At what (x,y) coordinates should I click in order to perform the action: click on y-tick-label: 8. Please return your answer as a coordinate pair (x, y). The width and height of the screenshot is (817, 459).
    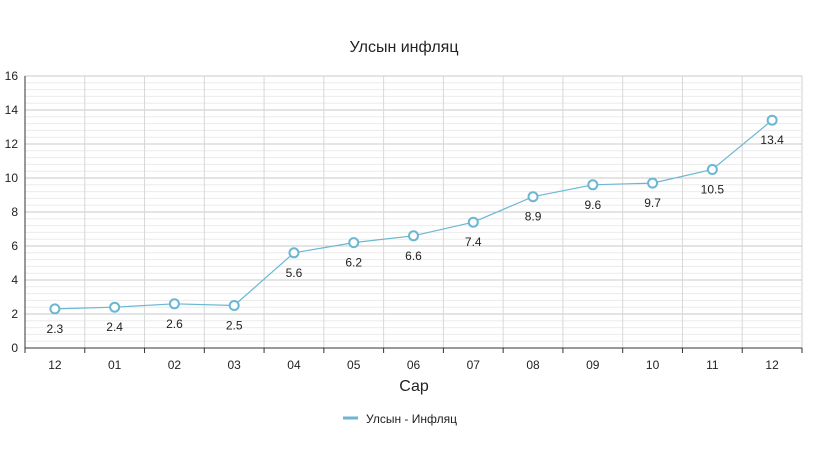
    Looking at the image, I should click on (14, 212).